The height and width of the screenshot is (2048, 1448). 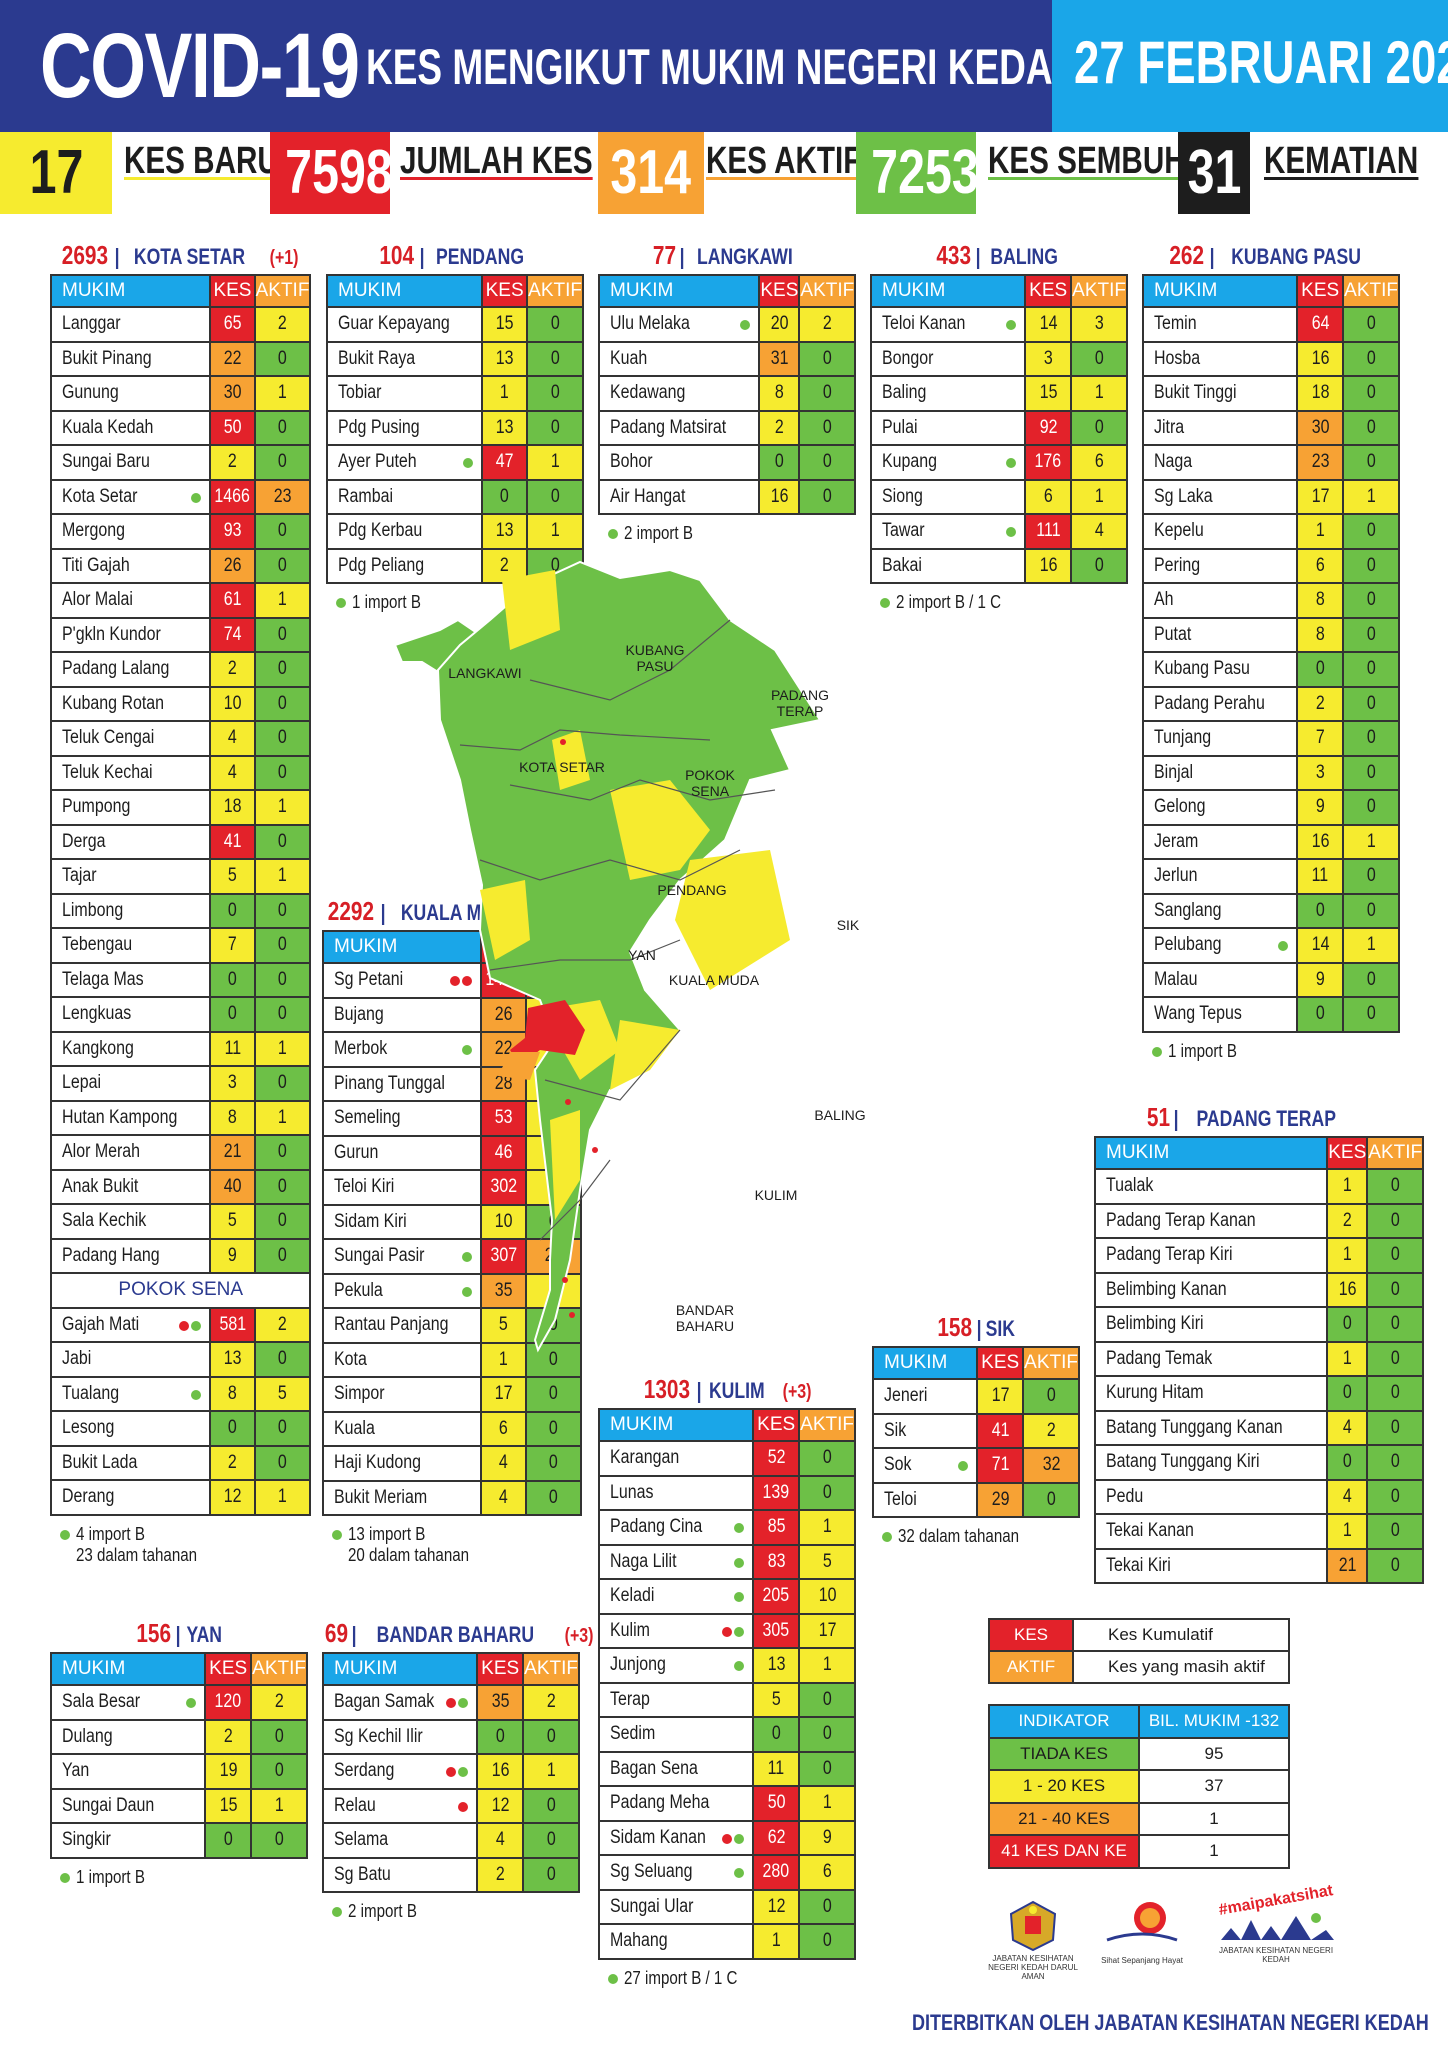 What do you see at coordinates (379, 427) in the screenshot?
I see `mukim-label: Pdg Pusing` at bounding box center [379, 427].